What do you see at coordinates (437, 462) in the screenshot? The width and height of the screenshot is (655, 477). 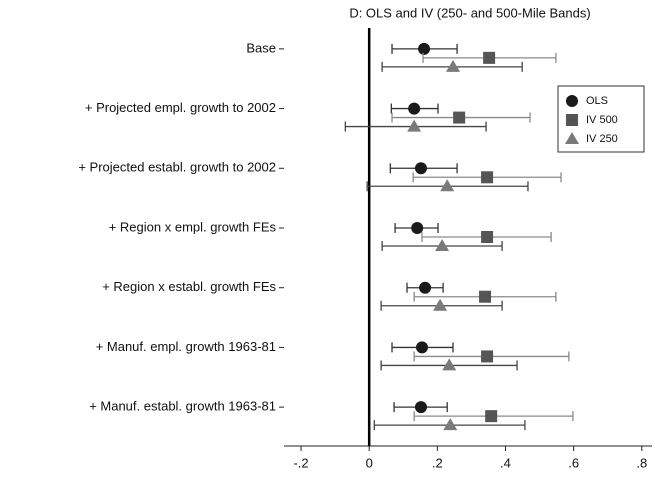 I see `x-tick-label: .2` at bounding box center [437, 462].